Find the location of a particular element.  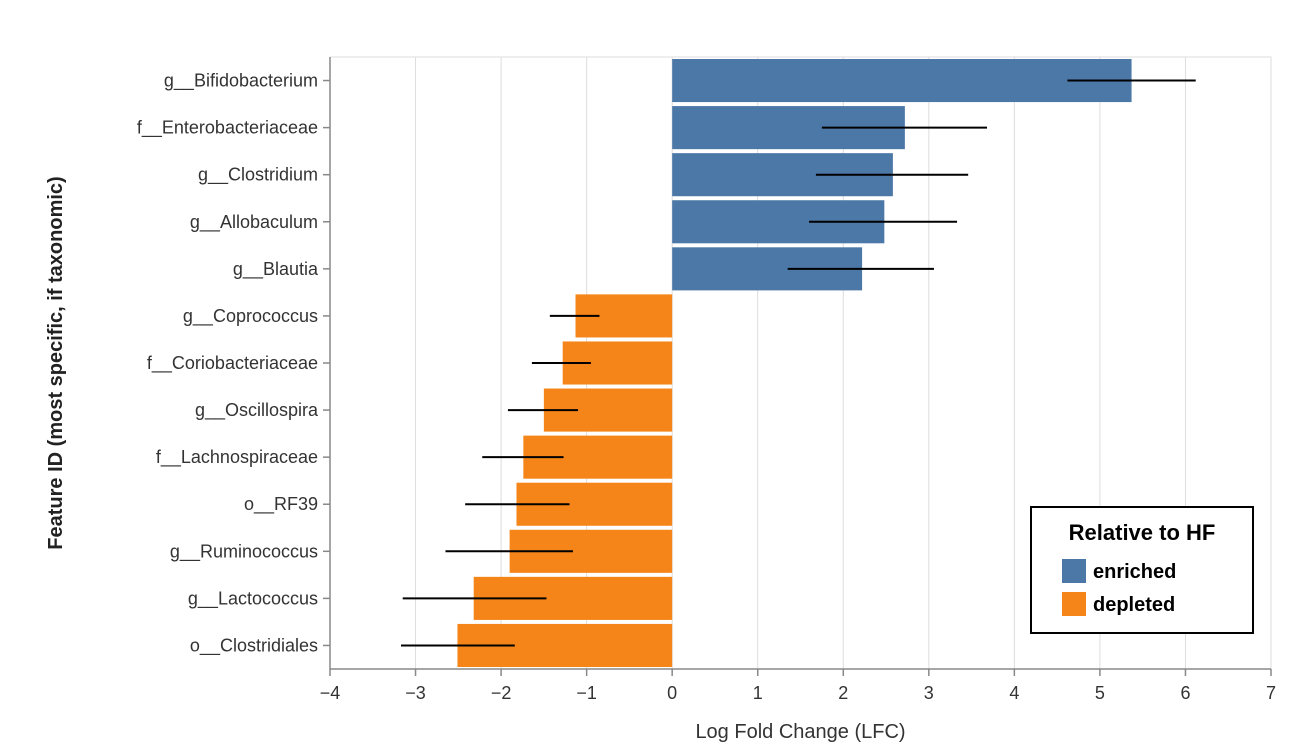

x-tick-label: −4 is located at coordinates (330, 693).